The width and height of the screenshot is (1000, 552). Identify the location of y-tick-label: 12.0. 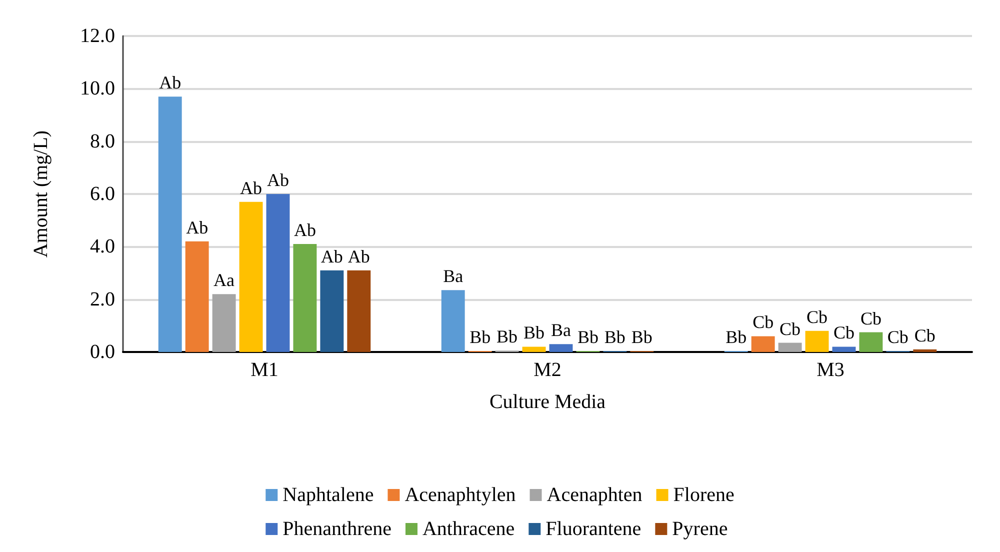
(97, 36).